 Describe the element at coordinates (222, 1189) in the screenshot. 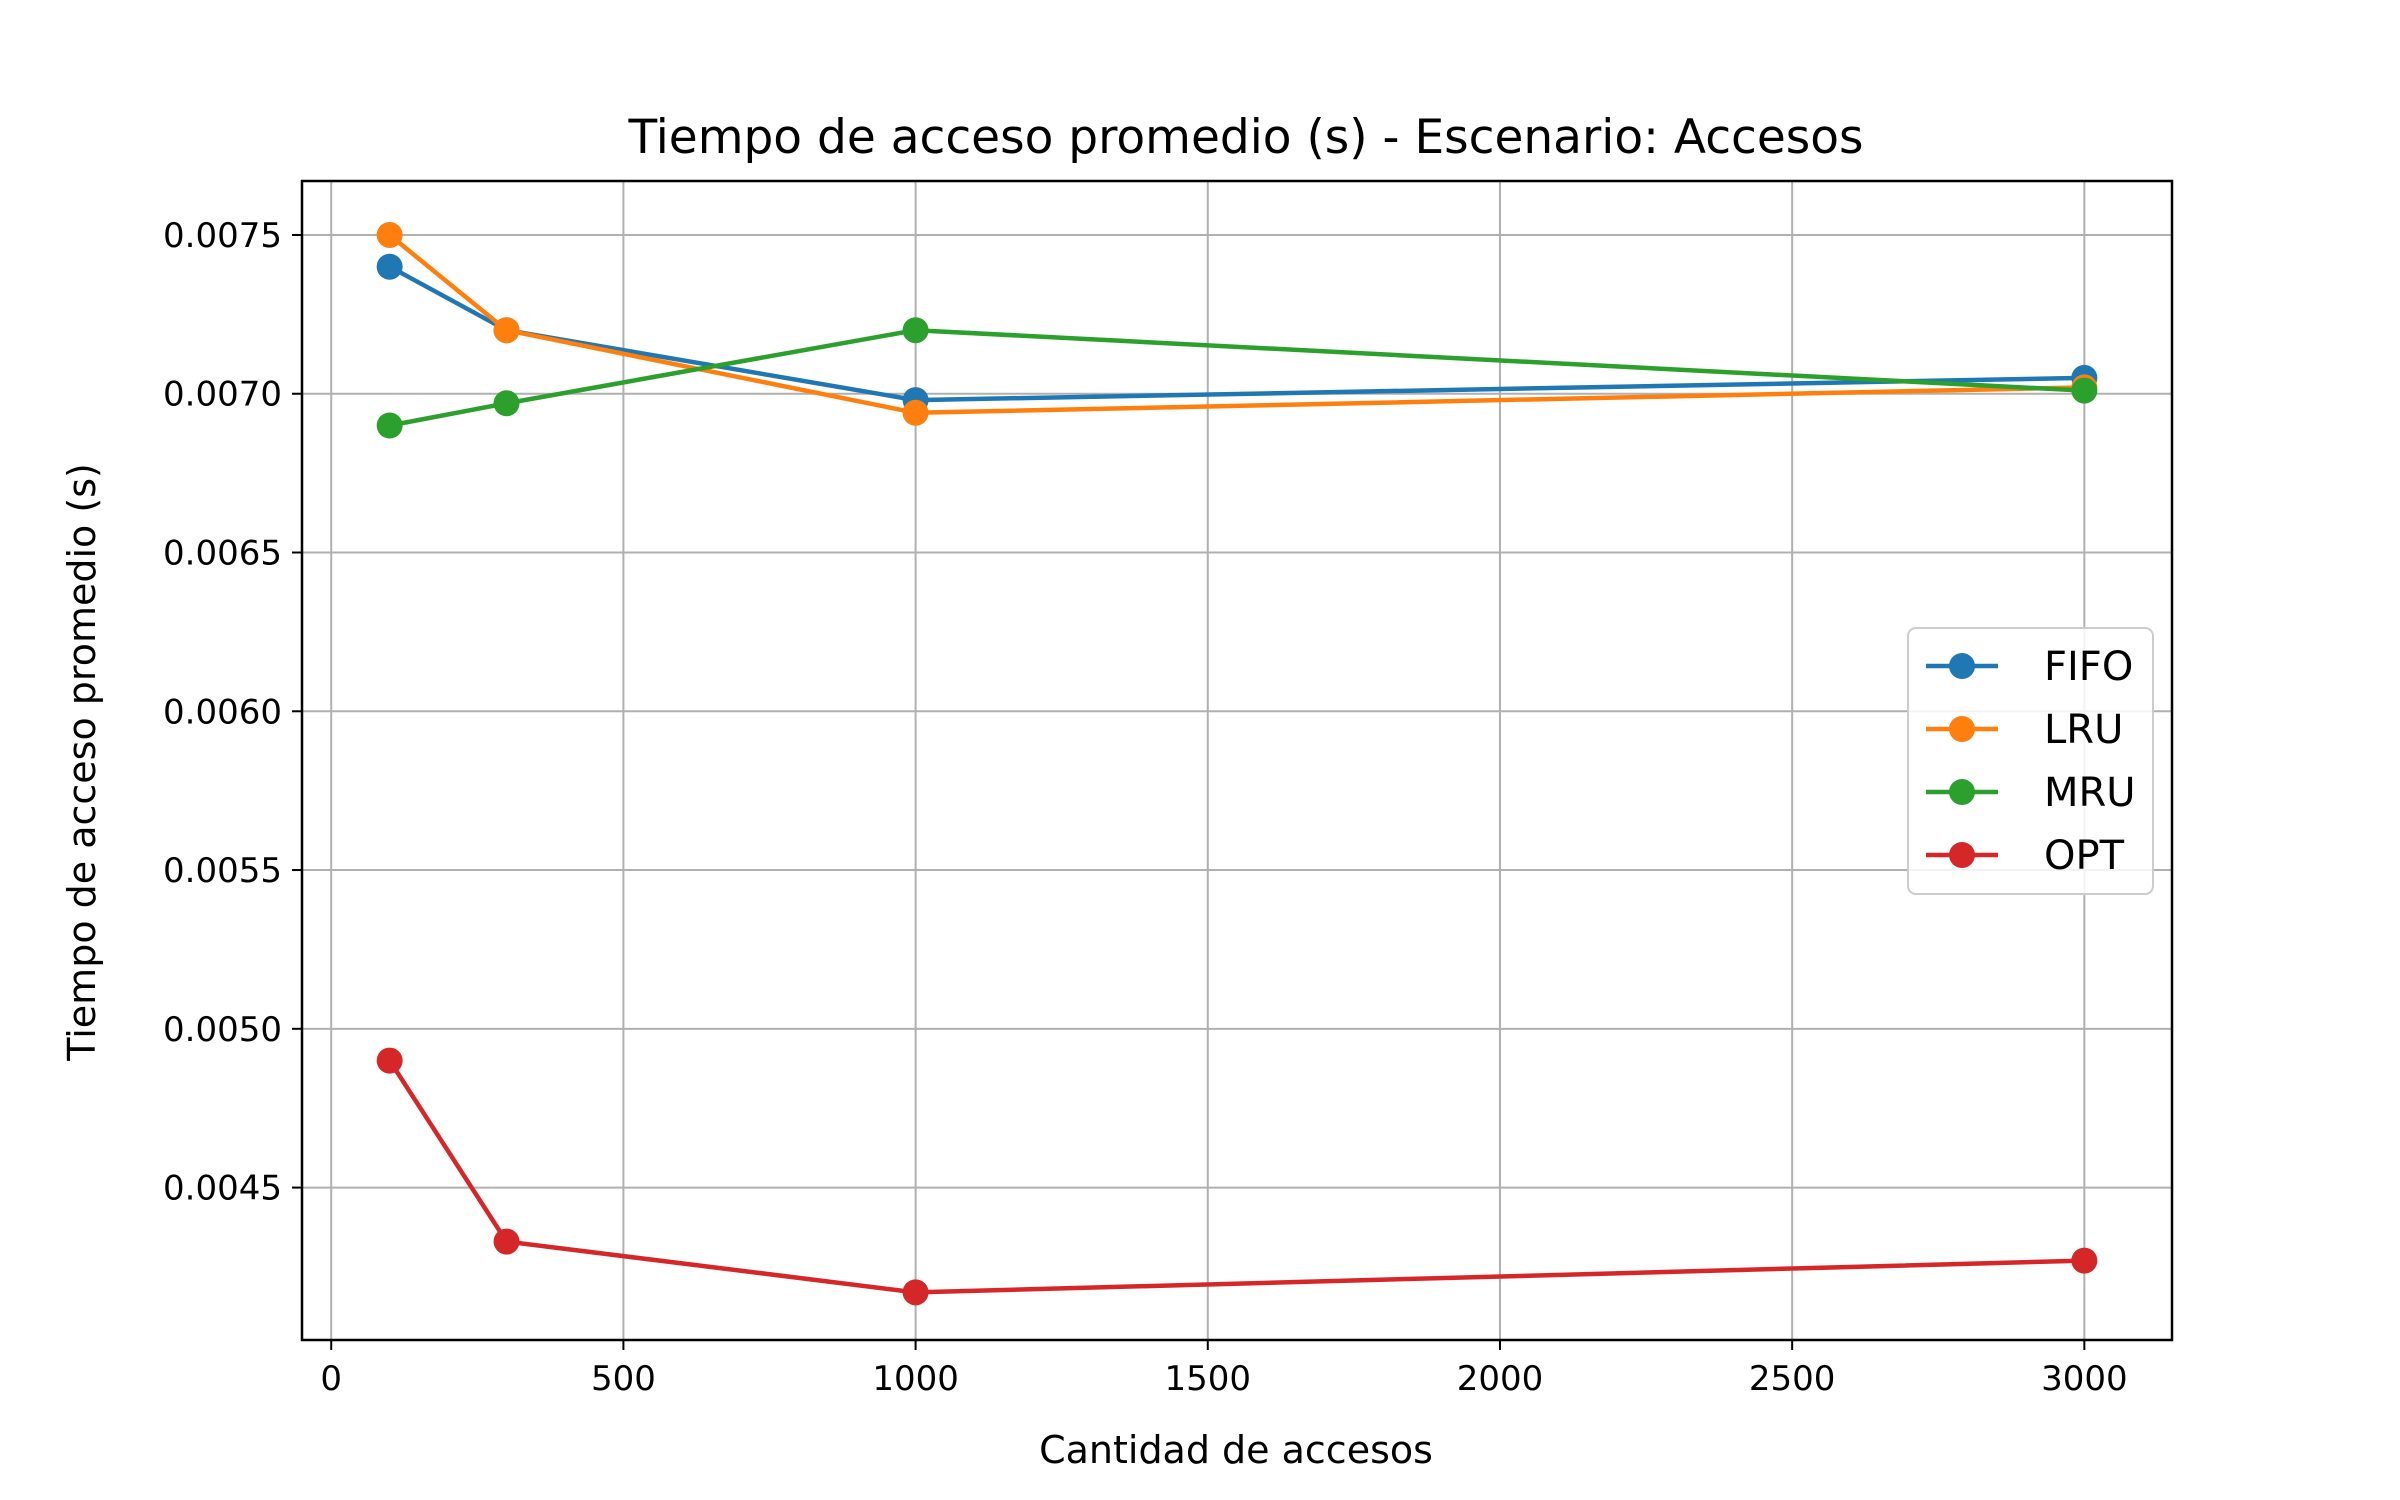

I see `y-tick-label: 0.0045` at that location.